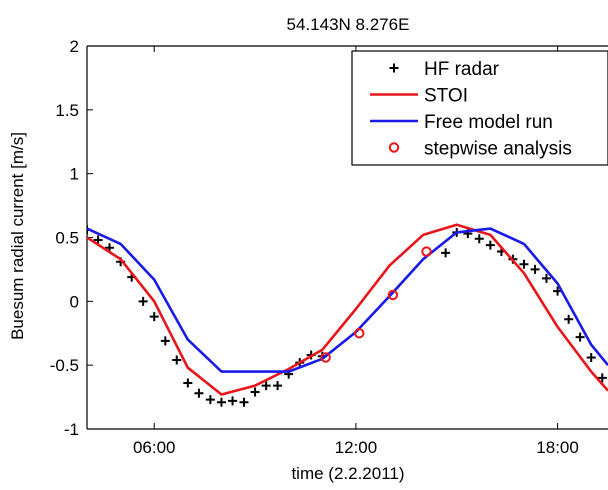 The image size is (608, 490). I want to click on legend-item-stepwise-analysis: stepwise analysis, so click(480, 149).